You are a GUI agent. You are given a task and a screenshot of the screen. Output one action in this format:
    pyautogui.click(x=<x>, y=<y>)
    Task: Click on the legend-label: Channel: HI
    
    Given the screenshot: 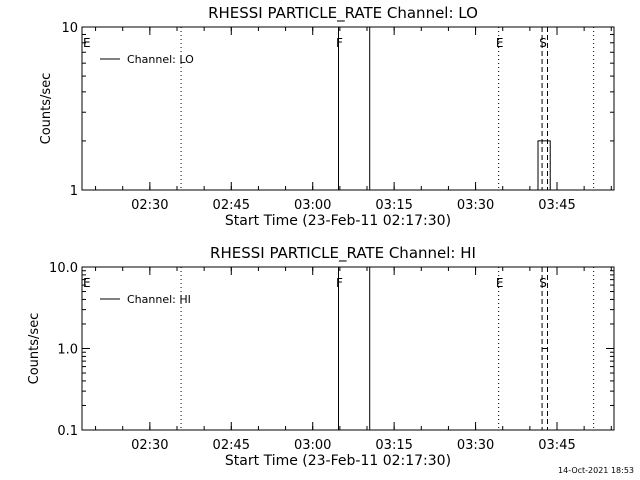 What is the action you would take?
    pyautogui.click(x=159, y=299)
    